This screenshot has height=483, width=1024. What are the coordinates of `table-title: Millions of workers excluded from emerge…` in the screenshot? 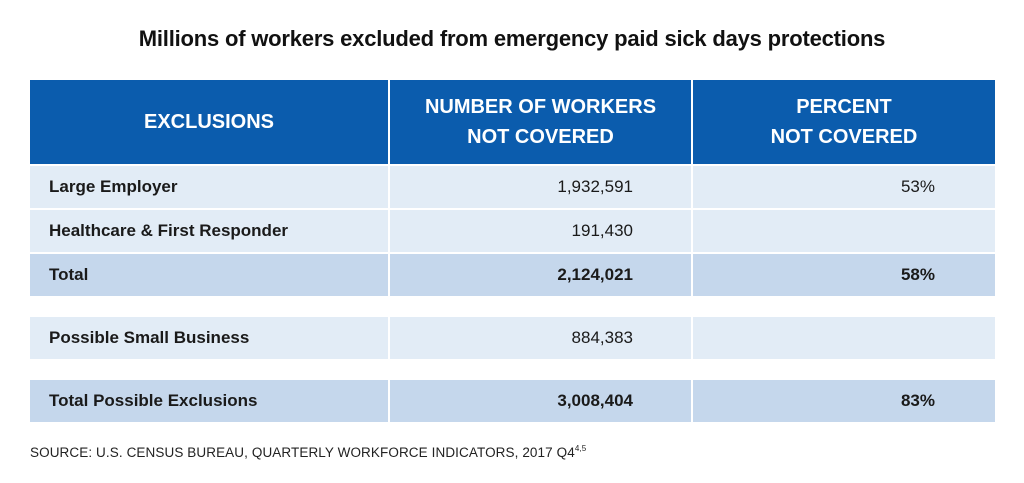 It's located at (512, 38).